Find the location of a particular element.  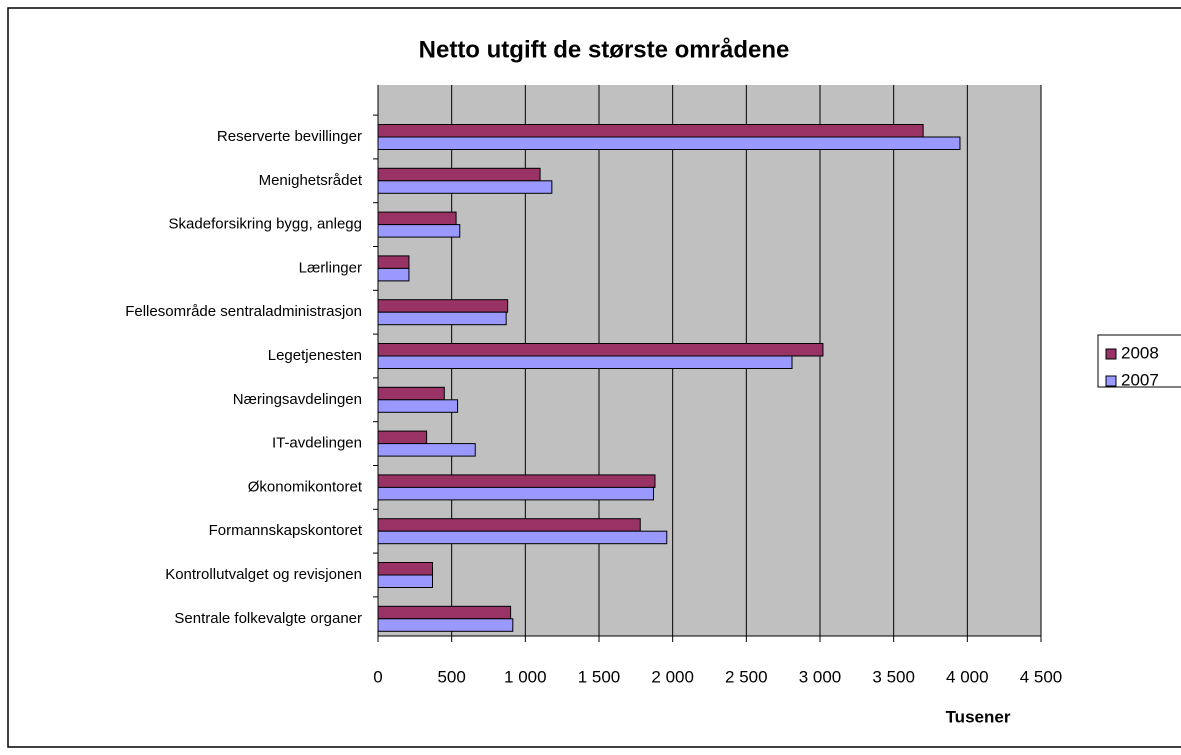

x-tick-label: 1 500 is located at coordinates (599, 676).